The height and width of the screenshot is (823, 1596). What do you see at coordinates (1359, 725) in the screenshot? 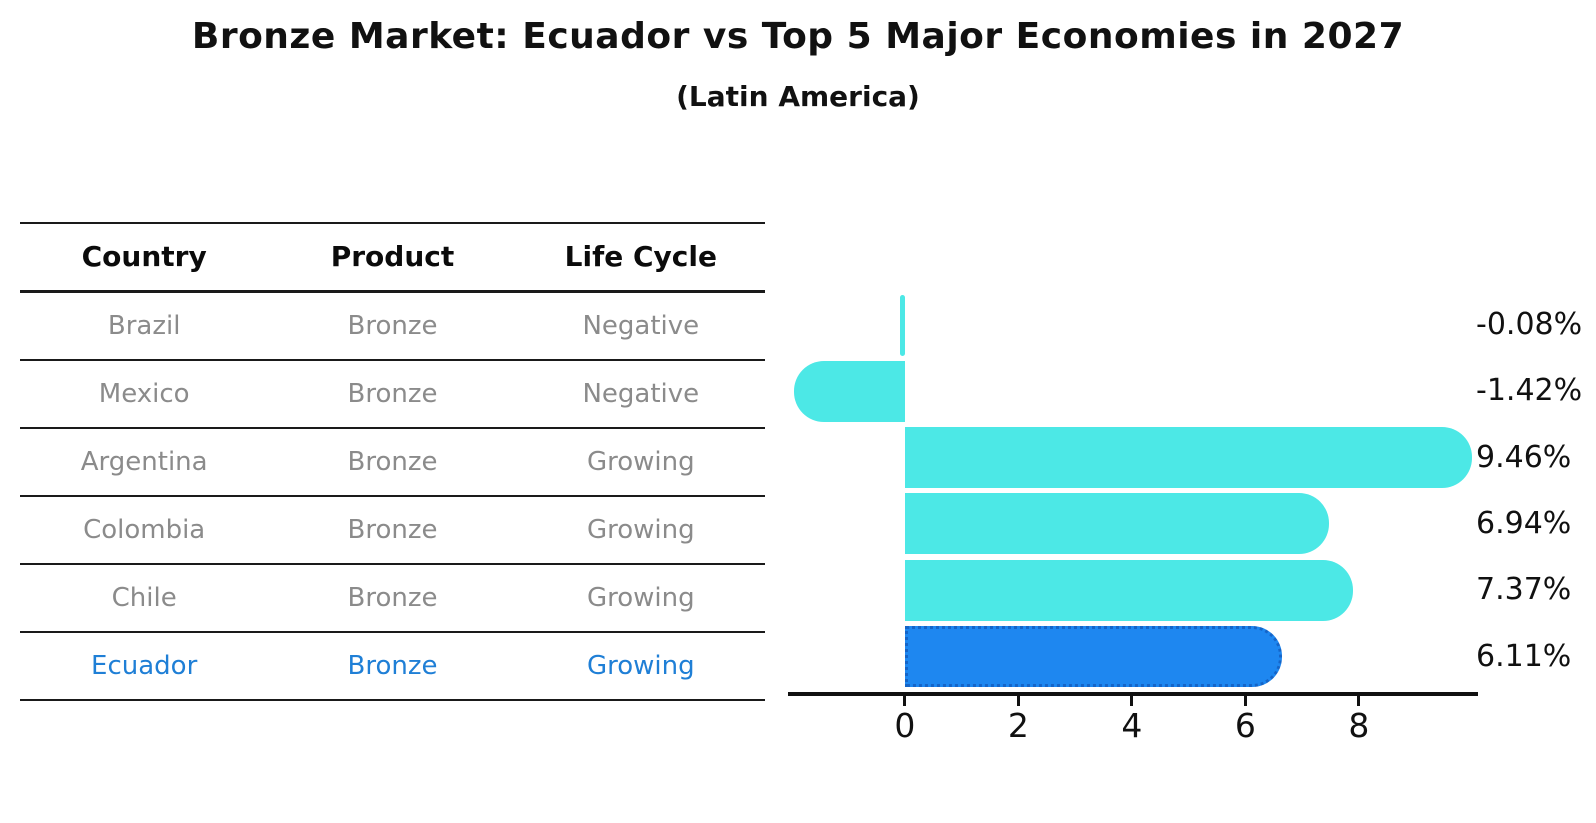
I see `x-tick-label-8: 8` at bounding box center [1359, 725].